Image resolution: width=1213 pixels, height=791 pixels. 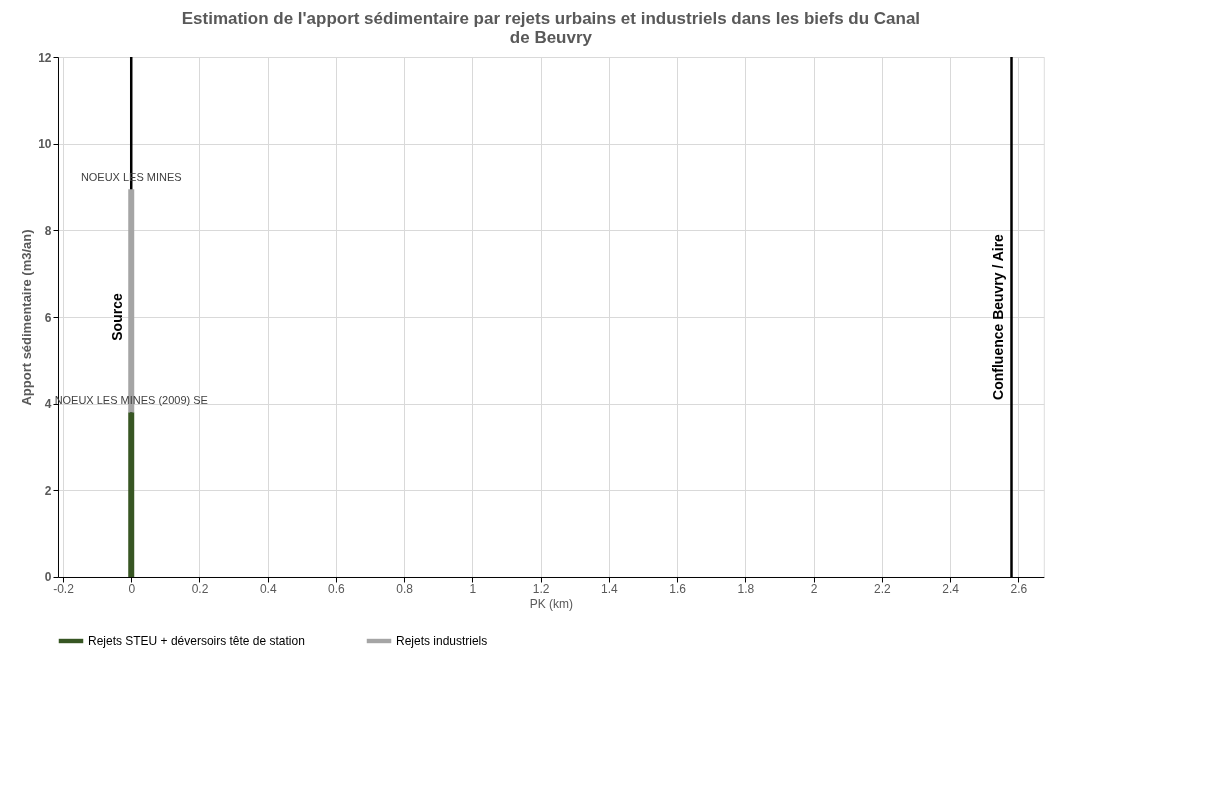 What do you see at coordinates (45, 57) in the screenshot?
I see `y-tick-label: 12` at bounding box center [45, 57].